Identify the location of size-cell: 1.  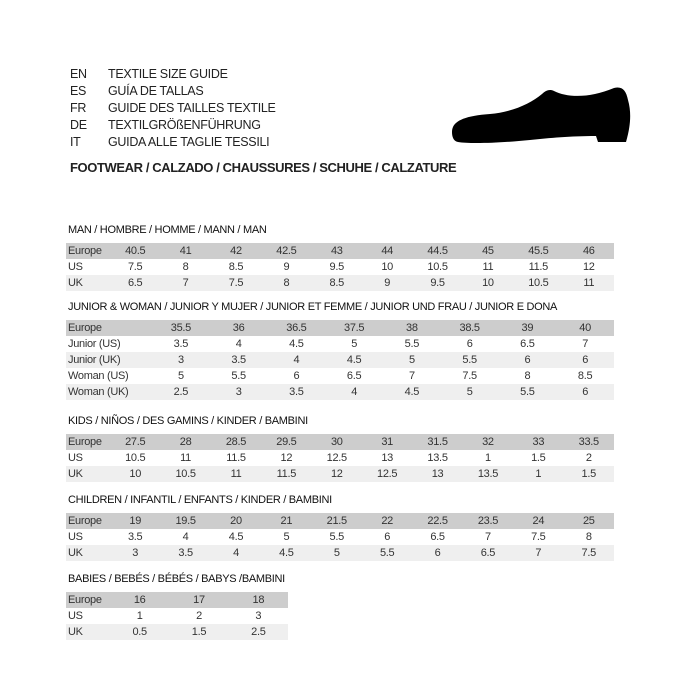
(488, 458).